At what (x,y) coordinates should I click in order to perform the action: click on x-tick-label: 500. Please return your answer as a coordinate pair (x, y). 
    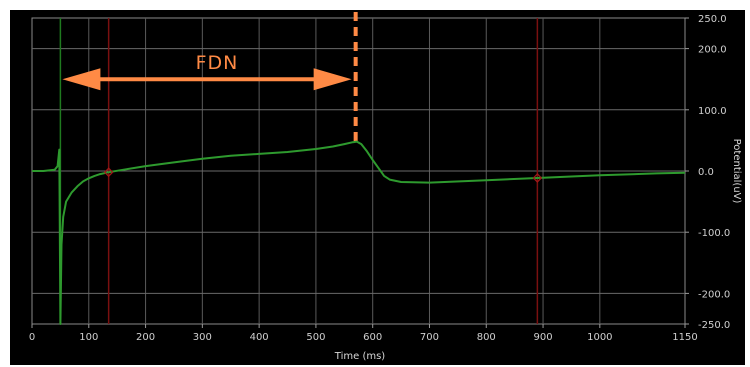
    Looking at the image, I should click on (315, 337).